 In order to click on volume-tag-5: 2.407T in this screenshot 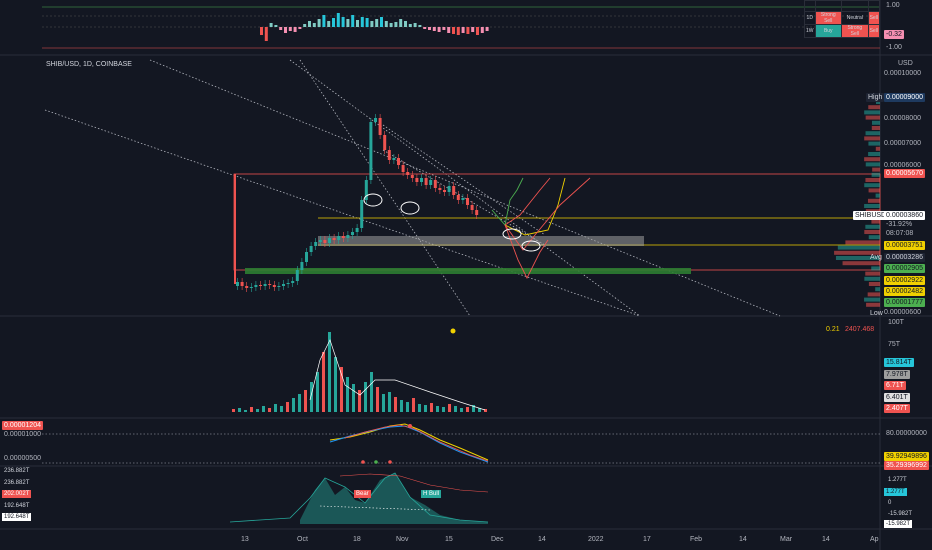, I will do `click(897, 408)`.